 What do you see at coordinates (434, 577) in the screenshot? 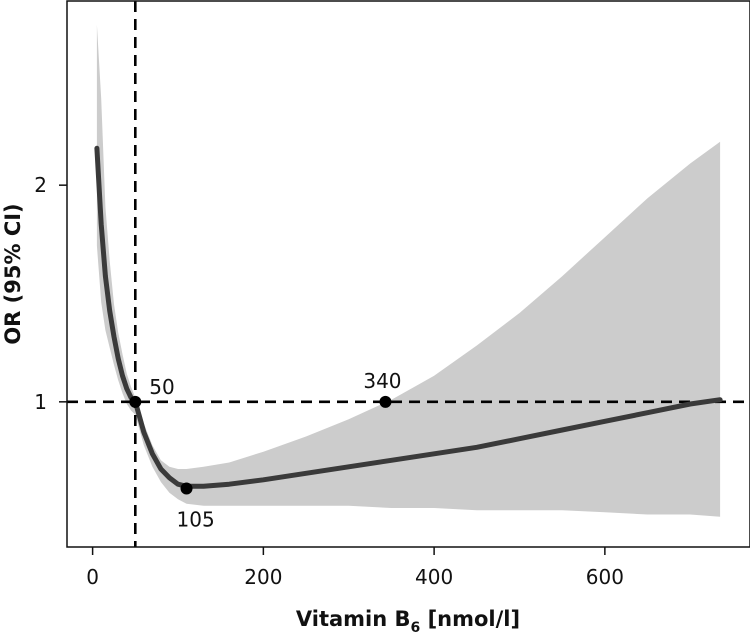
I see `x-tick-label-400: 400` at bounding box center [434, 577].